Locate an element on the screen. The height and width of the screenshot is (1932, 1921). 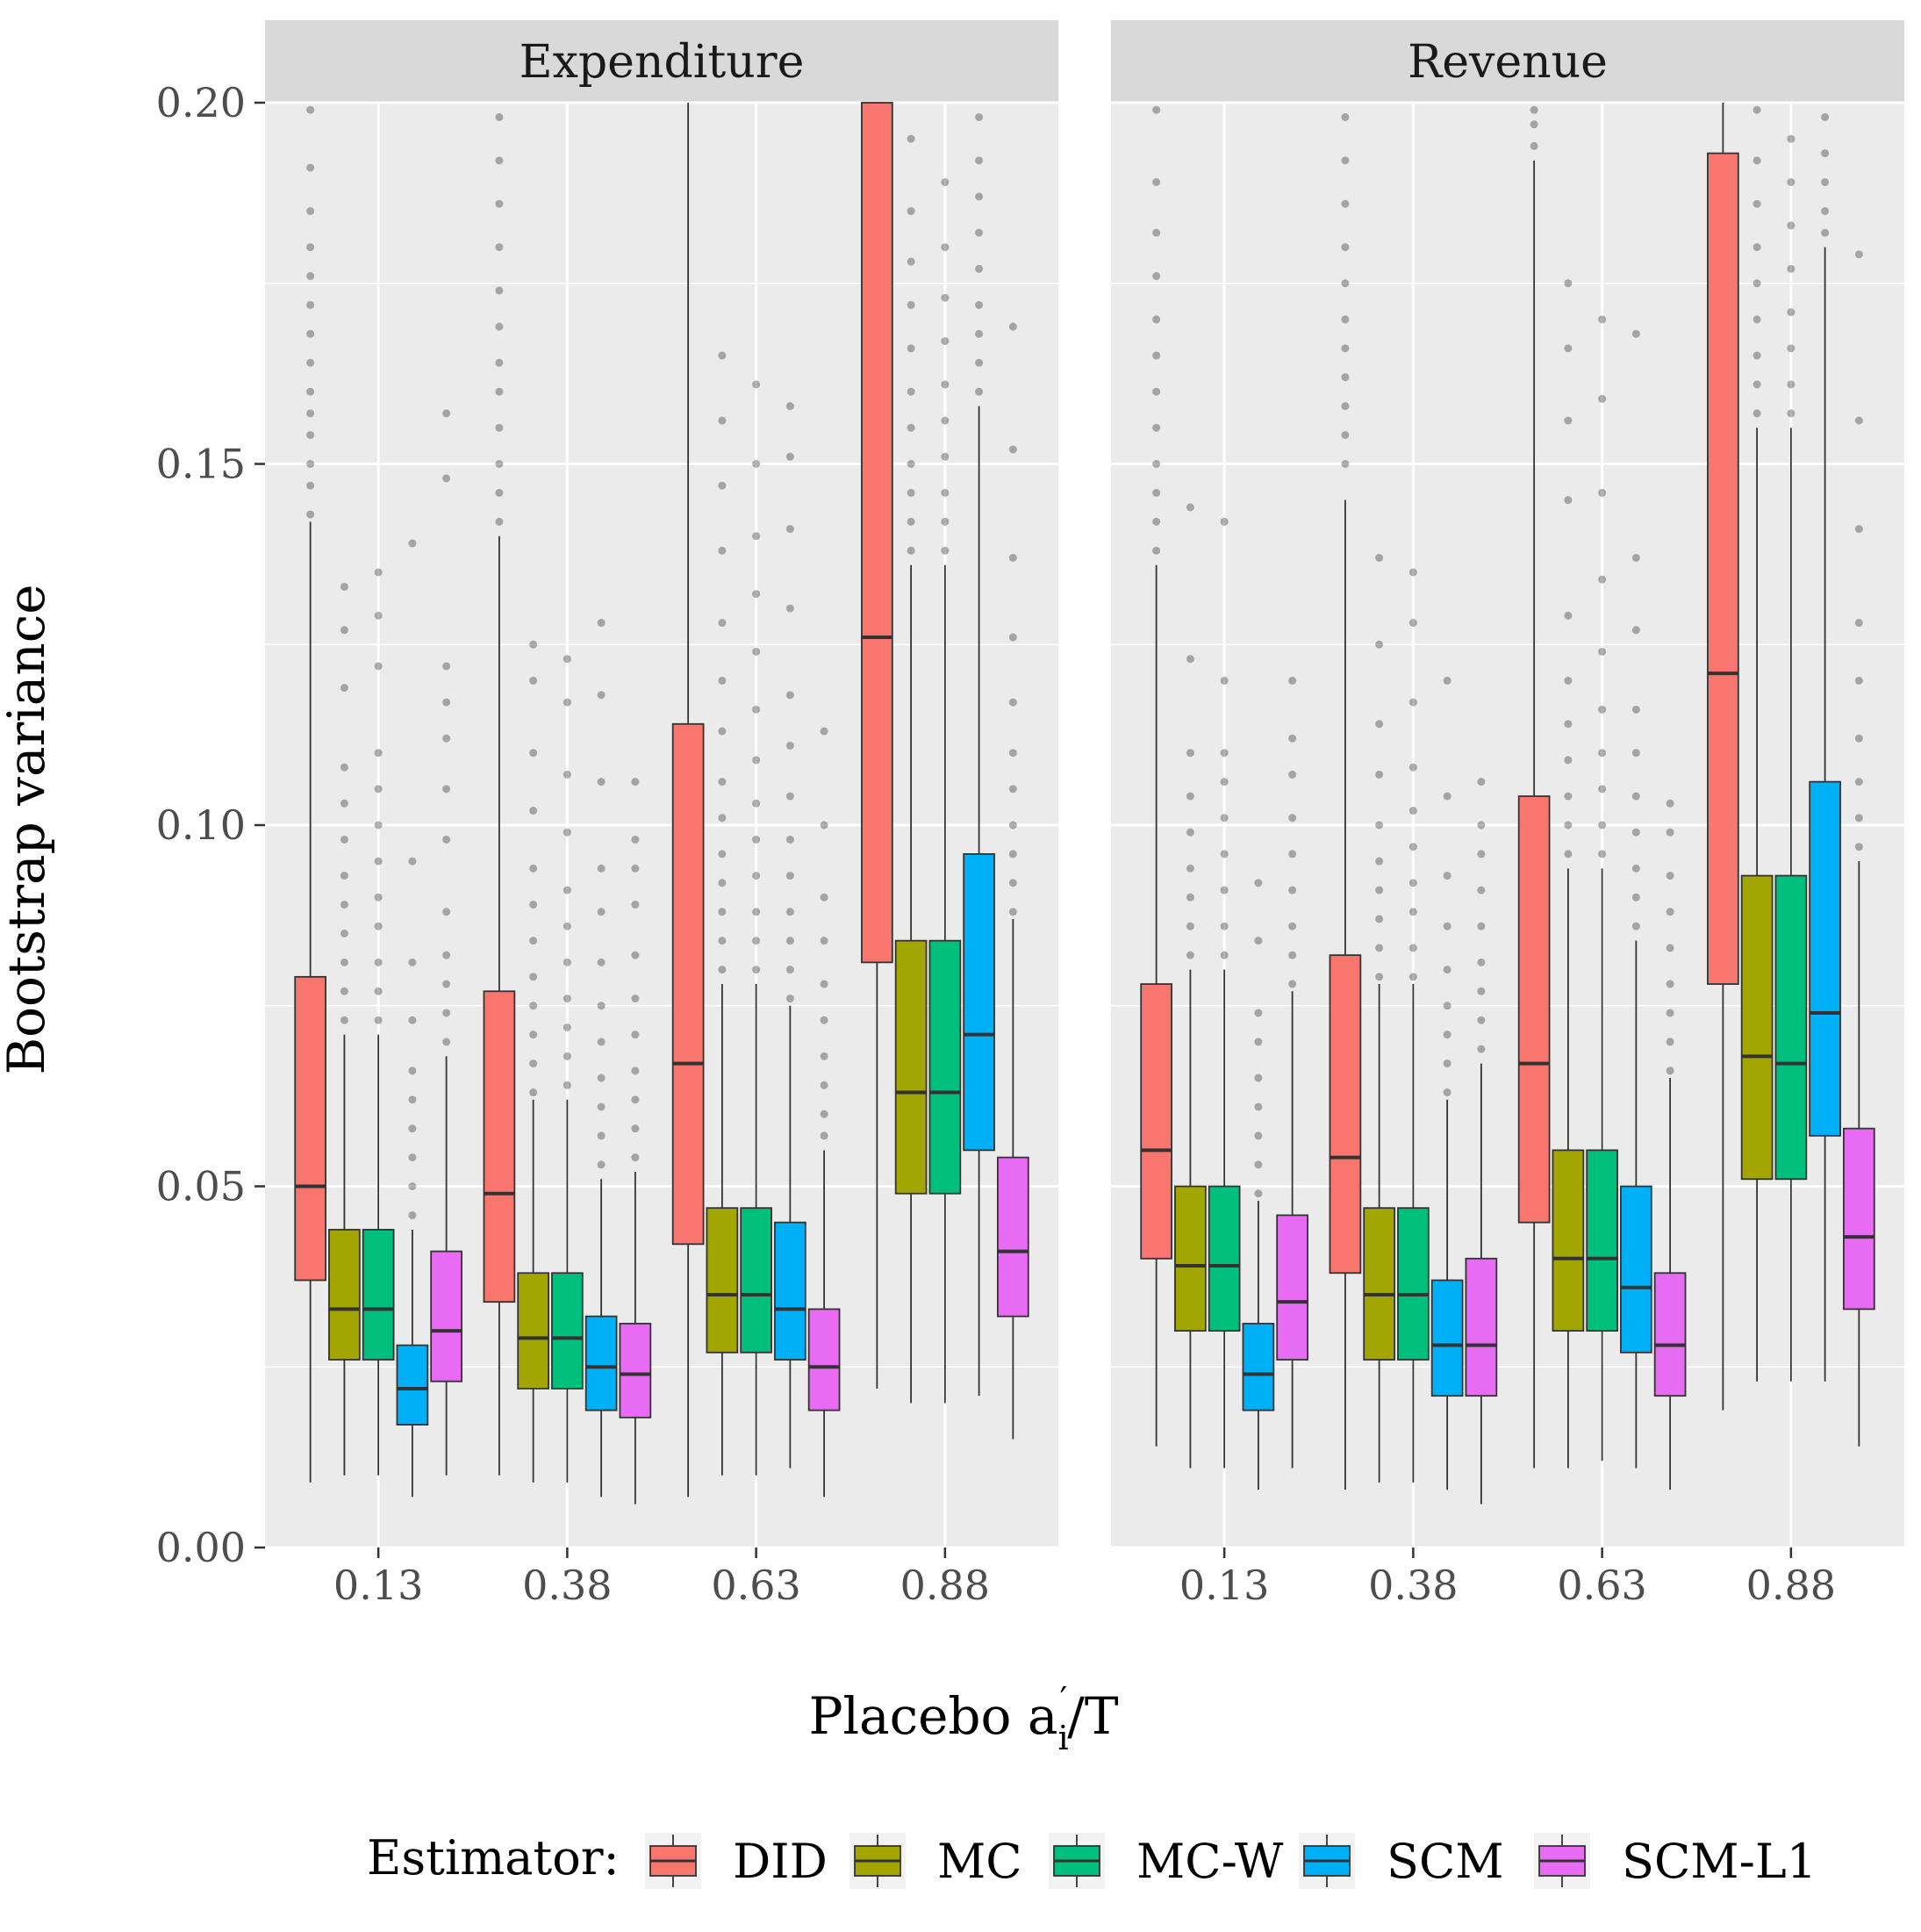
box-group-0.88 is located at coordinates (945, 771).